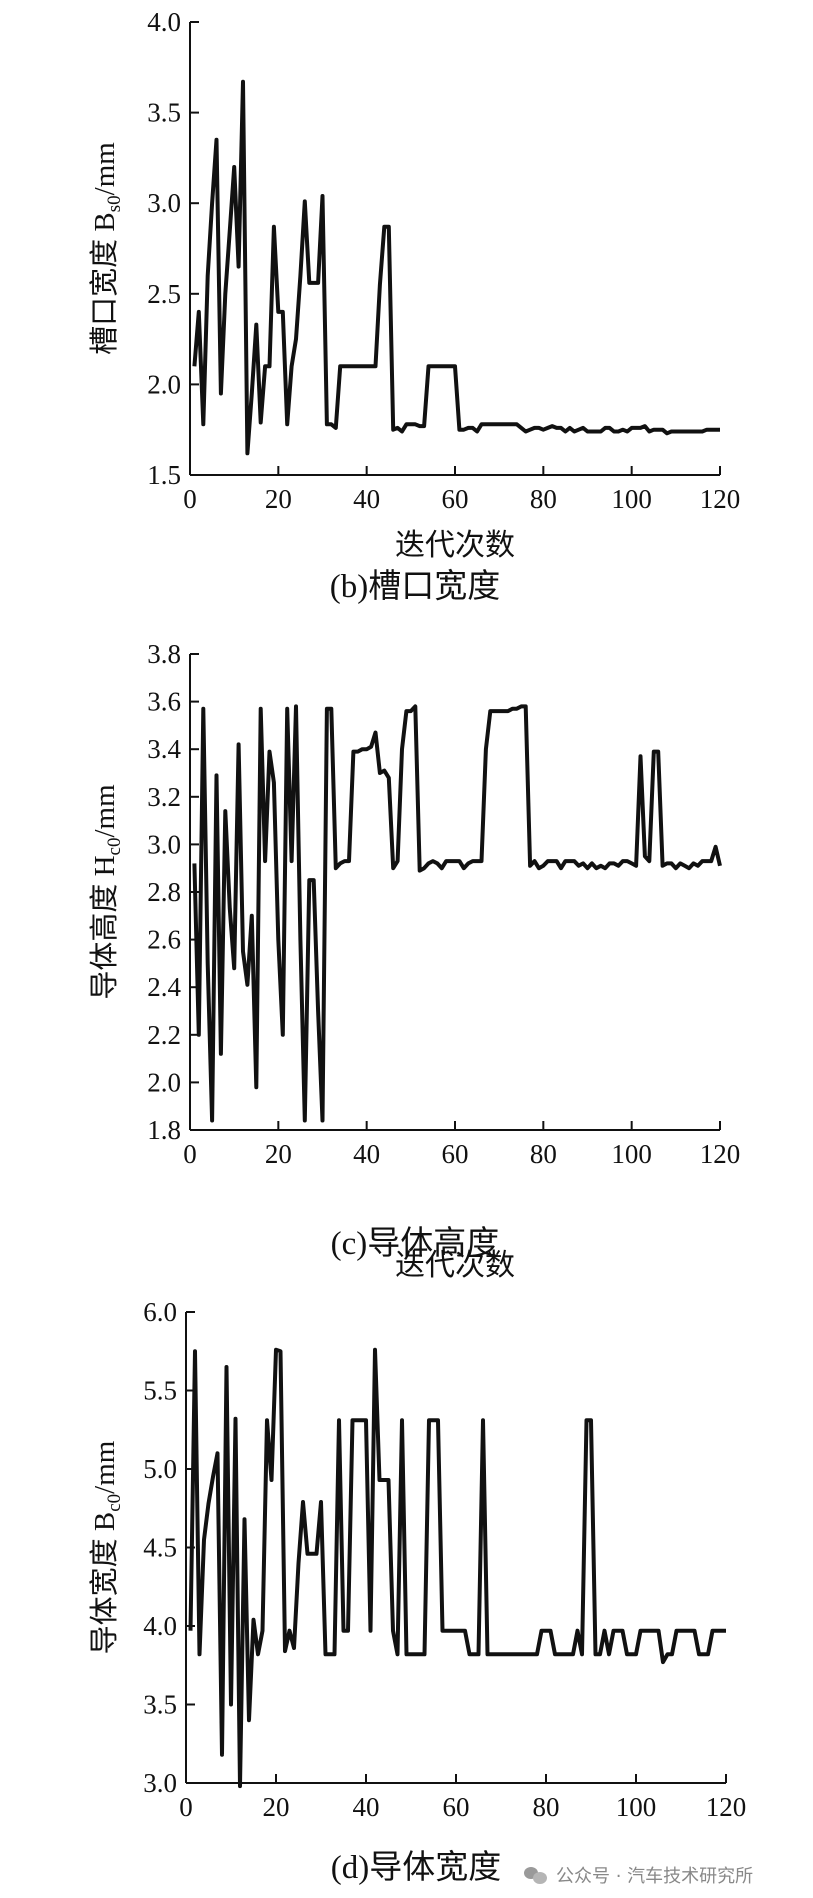 Image resolution: width=813 pixels, height=1898 pixels. I want to click on chart-caption: (b)槽口宽度, so click(415, 586).